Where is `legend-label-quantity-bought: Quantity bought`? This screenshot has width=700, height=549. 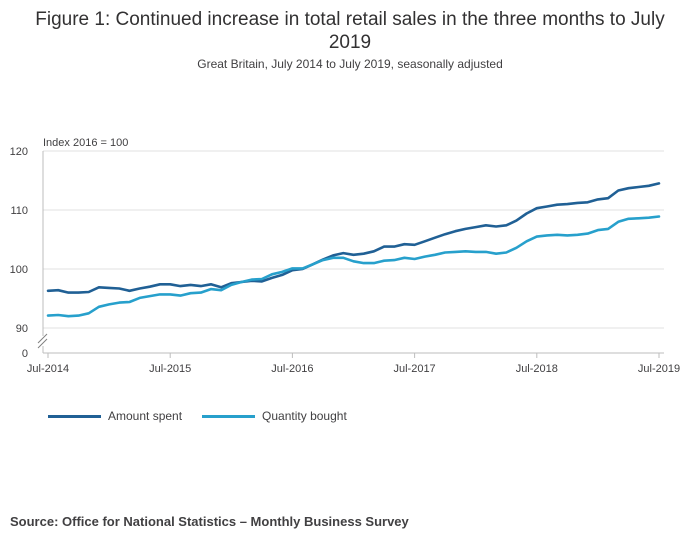 legend-label-quantity-bought: Quantity bought is located at coordinates (304, 416).